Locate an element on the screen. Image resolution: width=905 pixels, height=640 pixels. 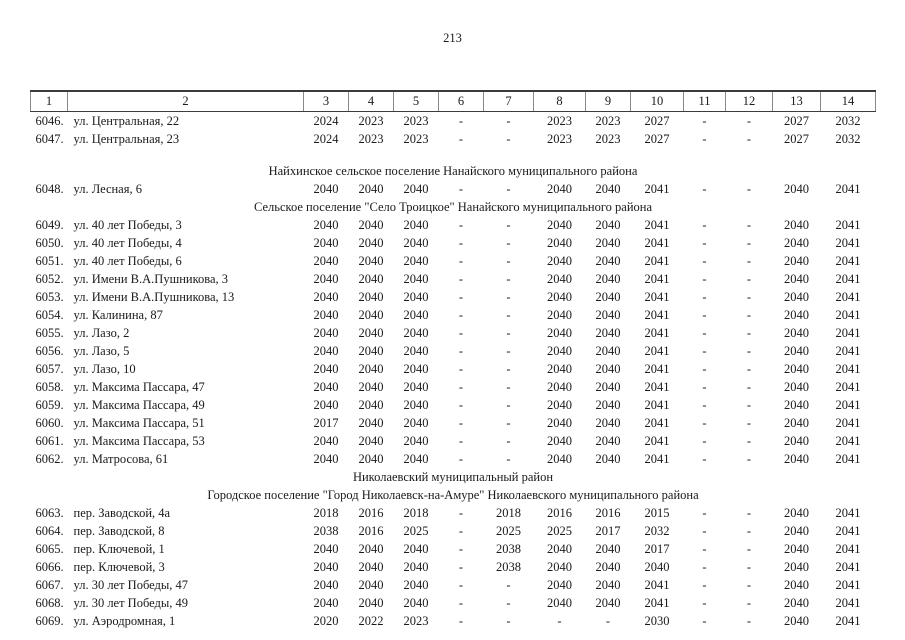
page-number: 213 is located at coordinates (452, 38).